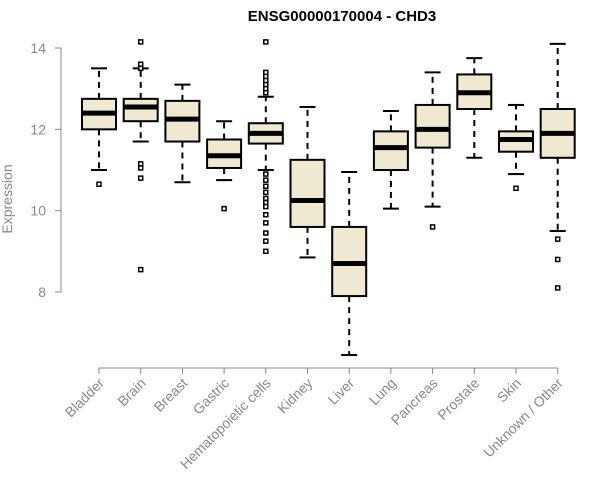 The image size is (600, 500). What do you see at coordinates (295, 396) in the screenshot?
I see `x-tick-label: Kidney` at bounding box center [295, 396].